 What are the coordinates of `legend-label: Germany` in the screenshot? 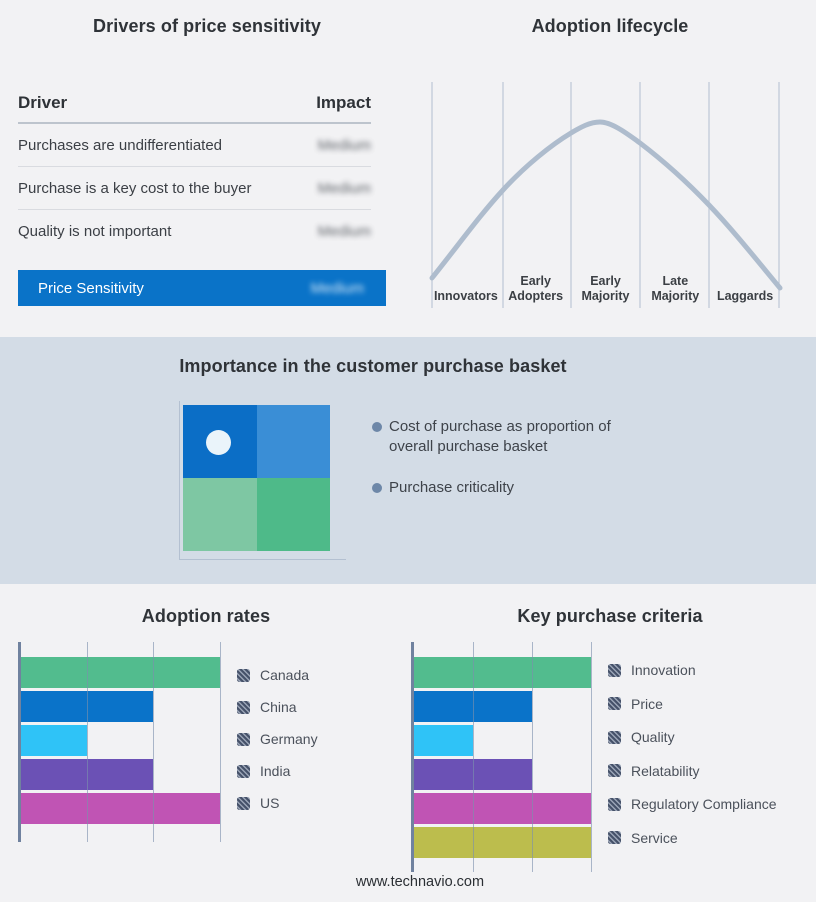 It's located at (289, 739).